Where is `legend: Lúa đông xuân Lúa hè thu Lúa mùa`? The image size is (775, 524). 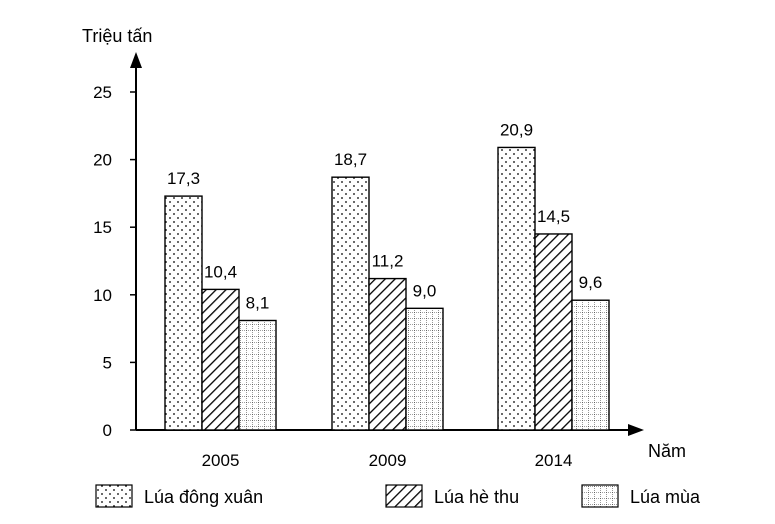
legend: Lúa đông xuân Lúa hè thu Lúa mùa is located at coordinates (398, 496).